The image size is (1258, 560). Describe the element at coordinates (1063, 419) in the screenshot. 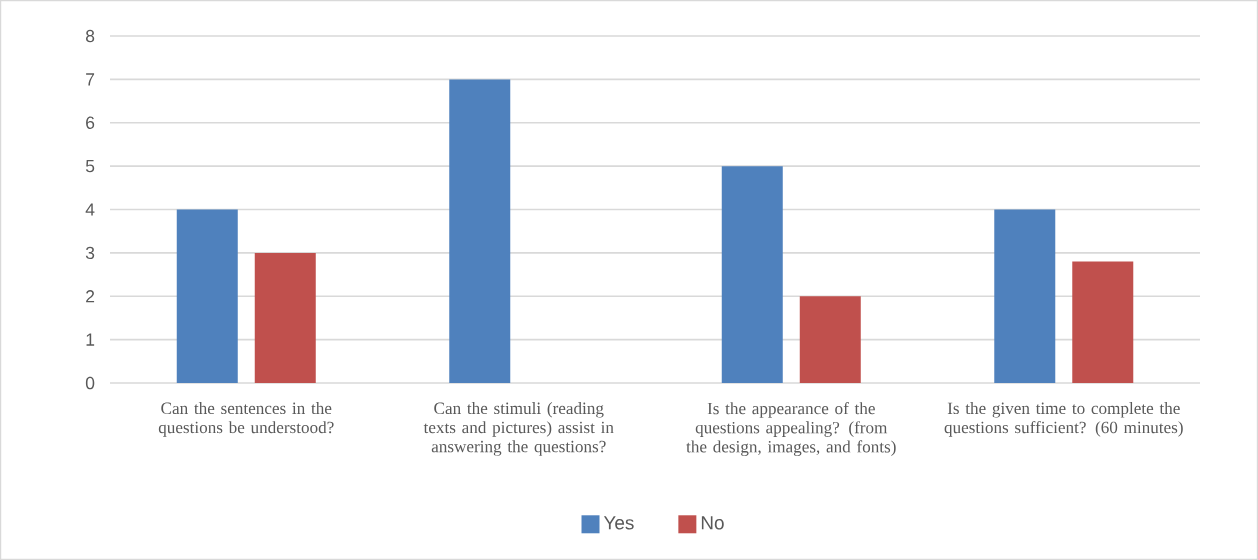

I see `x-tick-label: Is the given time to complete the questions sufficient? (60 minutes)` at that location.